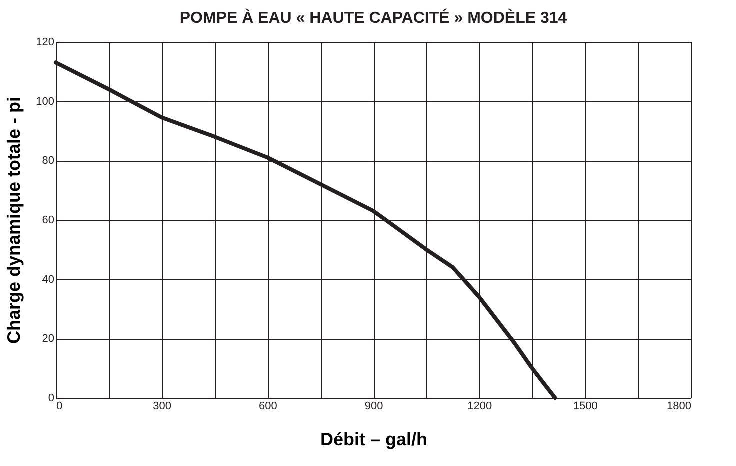  Describe the element at coordinates (45, 102) in the screenshot. I see `y-tick-label: 100` at that location.